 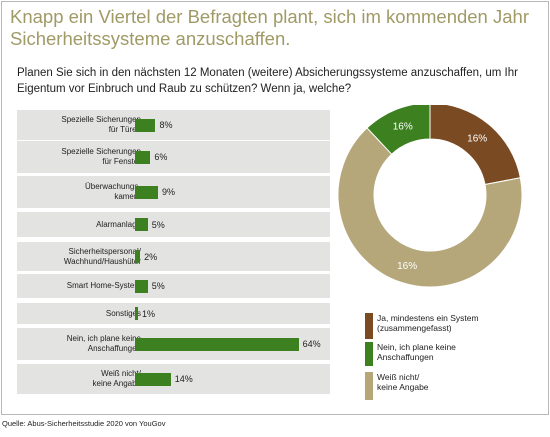 I want to click on category-label-line: keine Angabe, so click(x=117, y=383).